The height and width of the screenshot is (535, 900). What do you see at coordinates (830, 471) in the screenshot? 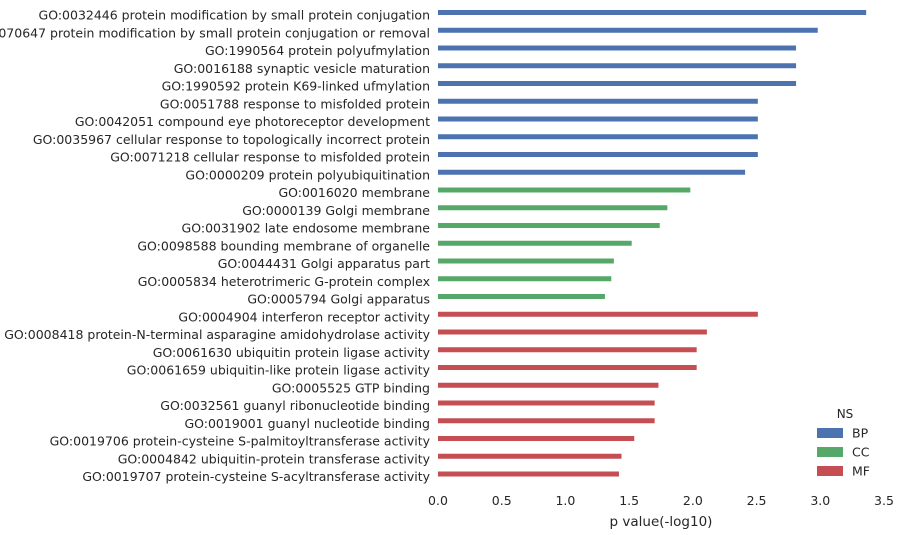
I see `legend-swatch-mf` at bounding box center [830, 471].